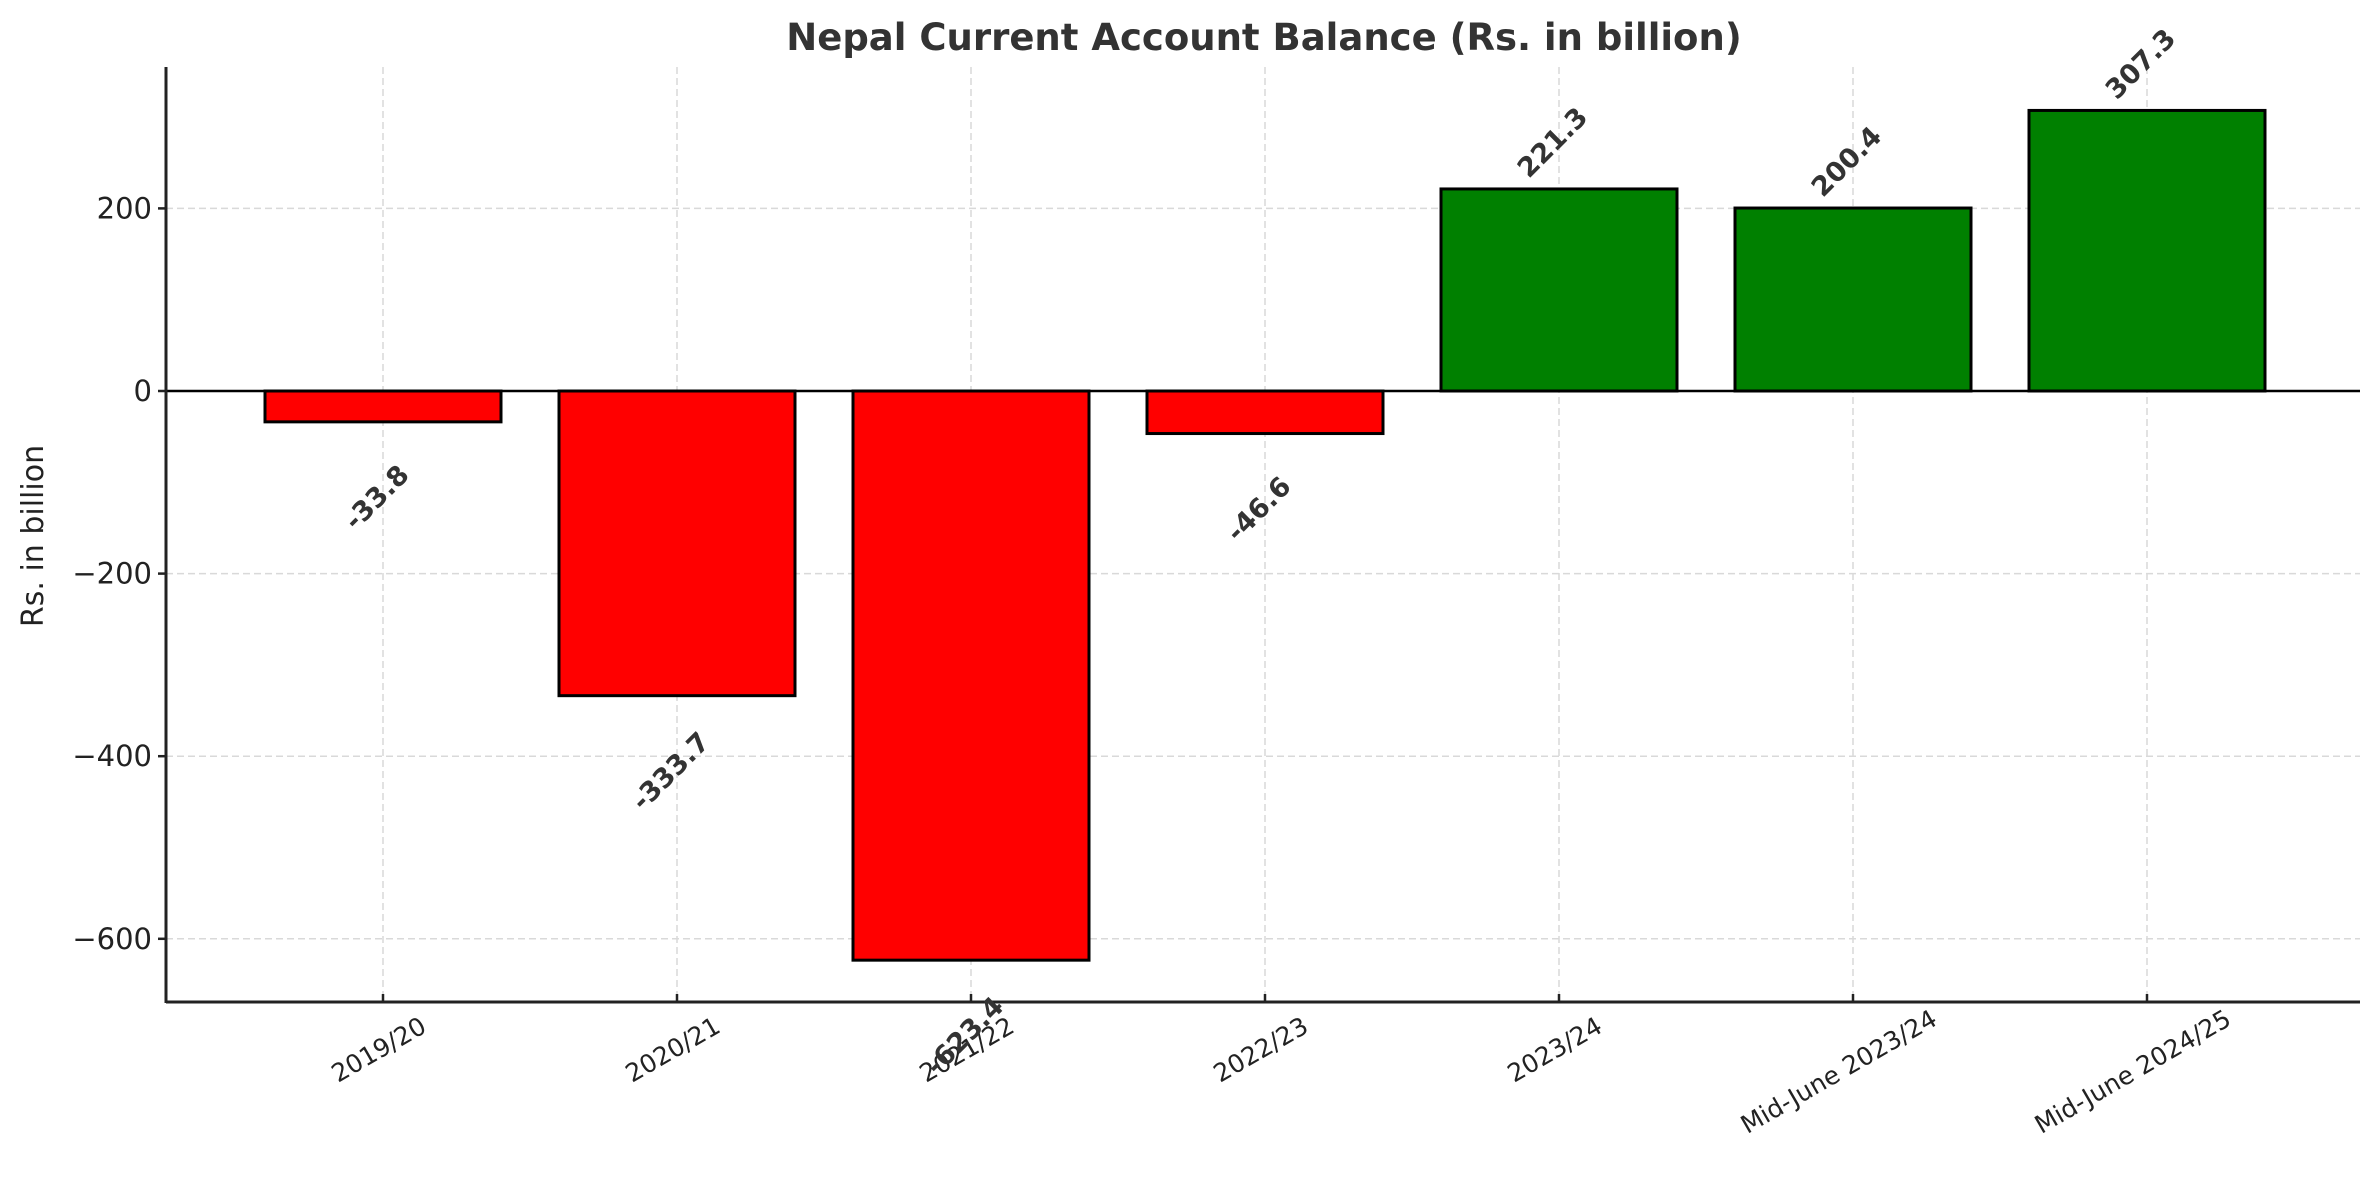 This screenshot has width=2379, height=1179. What do you see at coordinates (1259, 509) in the screenshot?
I see `value-label: -46.6` at bounding box center [1259, 509].